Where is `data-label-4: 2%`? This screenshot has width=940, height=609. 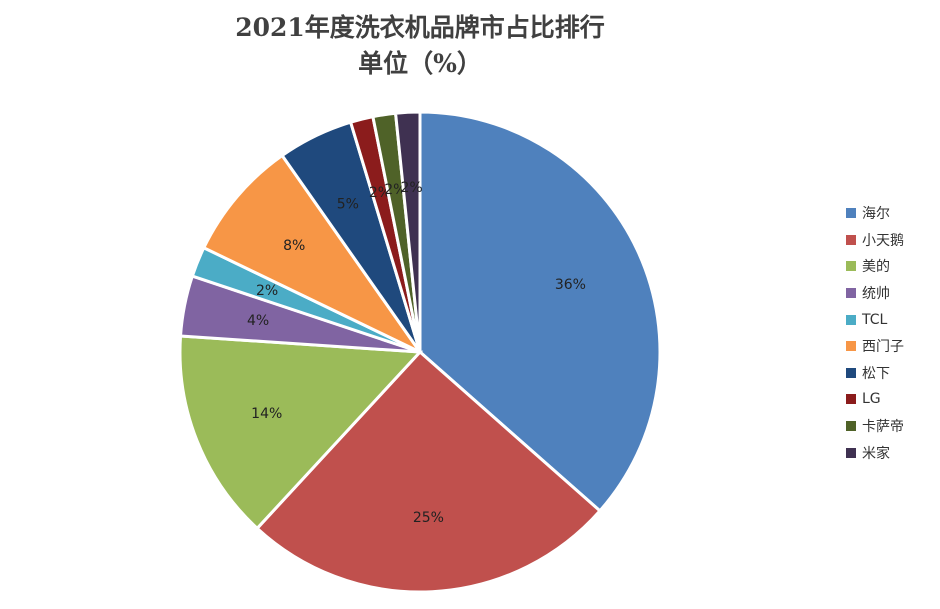
data-label-4: 2% is located at coordinates (267, 291).